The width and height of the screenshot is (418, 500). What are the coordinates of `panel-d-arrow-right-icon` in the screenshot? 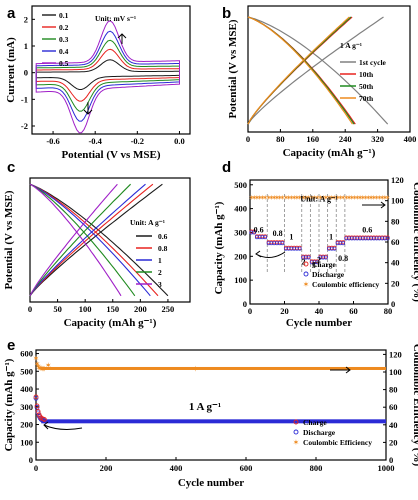 It's located at (374, 205).